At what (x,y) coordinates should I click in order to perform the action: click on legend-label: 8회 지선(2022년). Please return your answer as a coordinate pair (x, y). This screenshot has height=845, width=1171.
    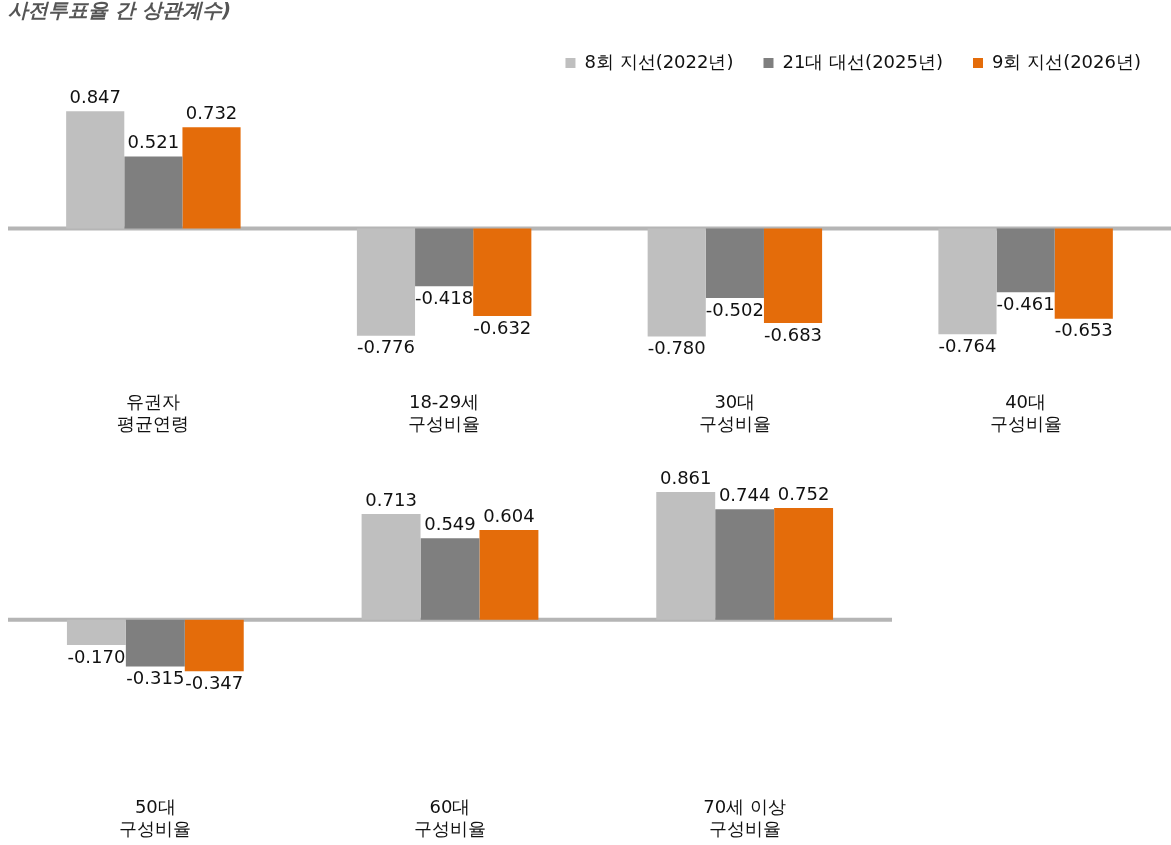
    Looking at the image, I should click on (659, 61).